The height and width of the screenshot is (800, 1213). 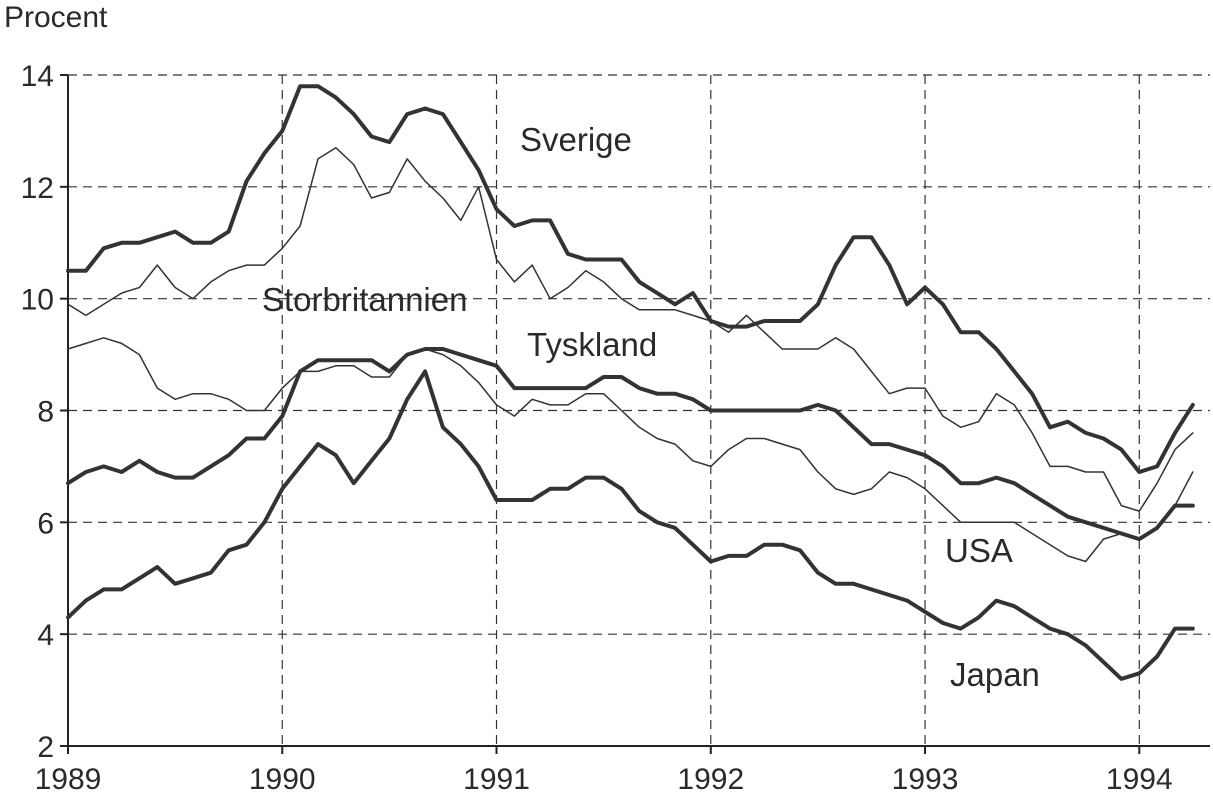 I want to click on y-tick-label-12: 12, so click(x=37, y=188).